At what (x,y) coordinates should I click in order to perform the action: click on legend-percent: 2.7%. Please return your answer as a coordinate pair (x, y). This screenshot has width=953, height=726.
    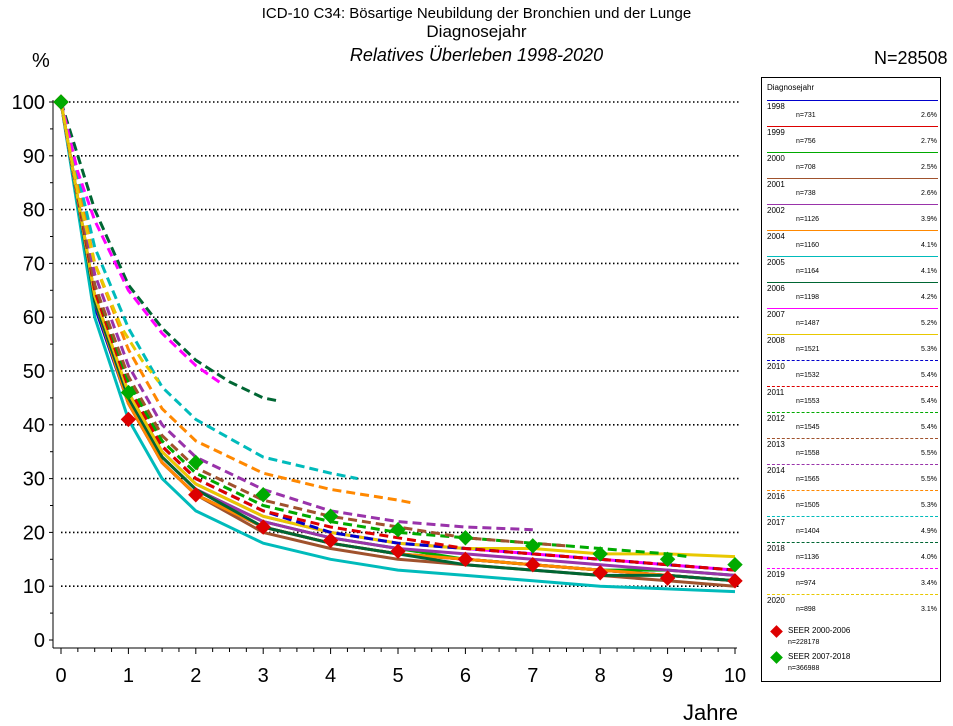
    Looking at the image, I should click on (929, 141).